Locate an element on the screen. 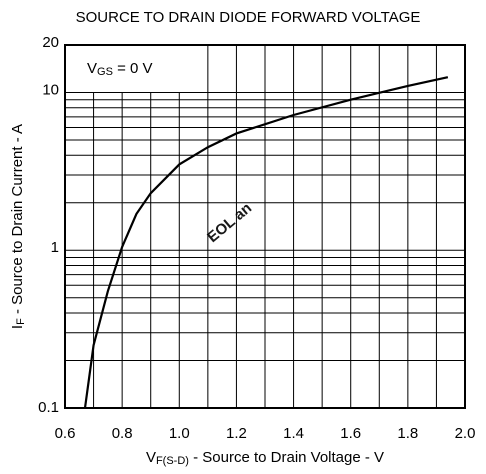  watermark: EOL an is located at coordinates (229, 222).